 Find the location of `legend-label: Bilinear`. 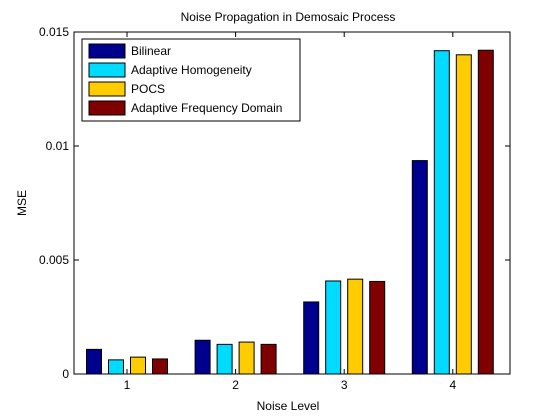

legend-label: Bilinear is located at coordinates (151, 51).